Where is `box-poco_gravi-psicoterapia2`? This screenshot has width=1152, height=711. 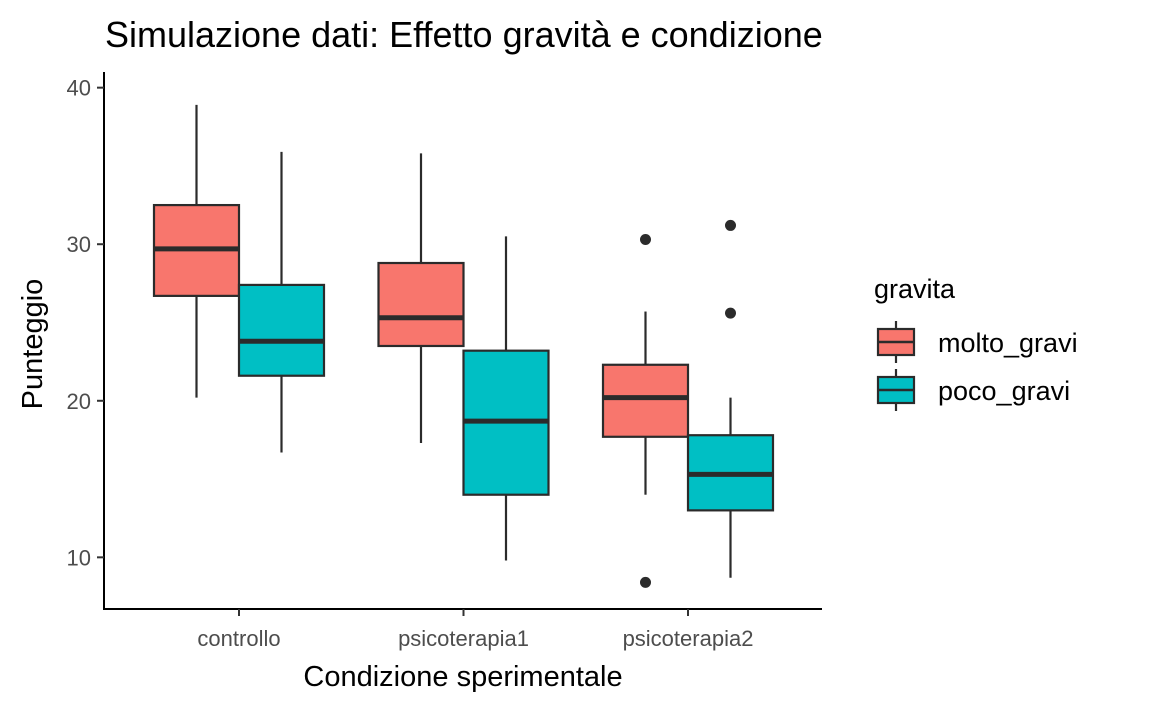
box-poco_gravi-psicoterapia2 is located at coordinates (730, 398).